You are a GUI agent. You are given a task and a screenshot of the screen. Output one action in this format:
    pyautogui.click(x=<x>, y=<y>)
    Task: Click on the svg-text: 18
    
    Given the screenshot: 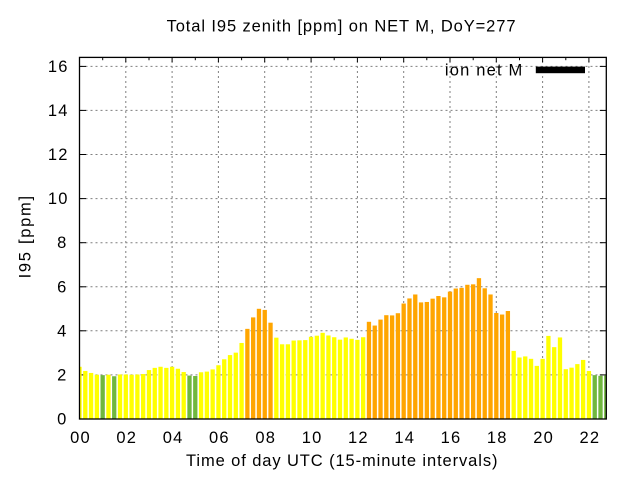 What is the action you would take?
    pyautogui.click(x=497, y=438)
    